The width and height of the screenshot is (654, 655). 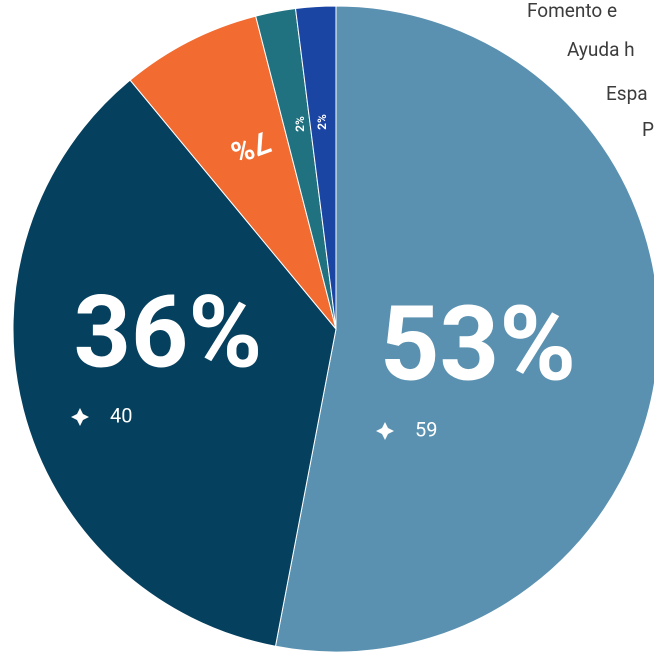 I want to click on slice-count: 59, so click(x=426, y=429).